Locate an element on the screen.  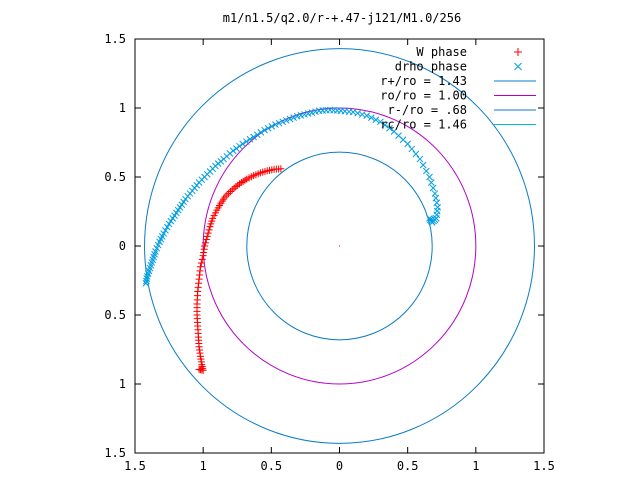
center-dot is located at coordinates (339, 246).